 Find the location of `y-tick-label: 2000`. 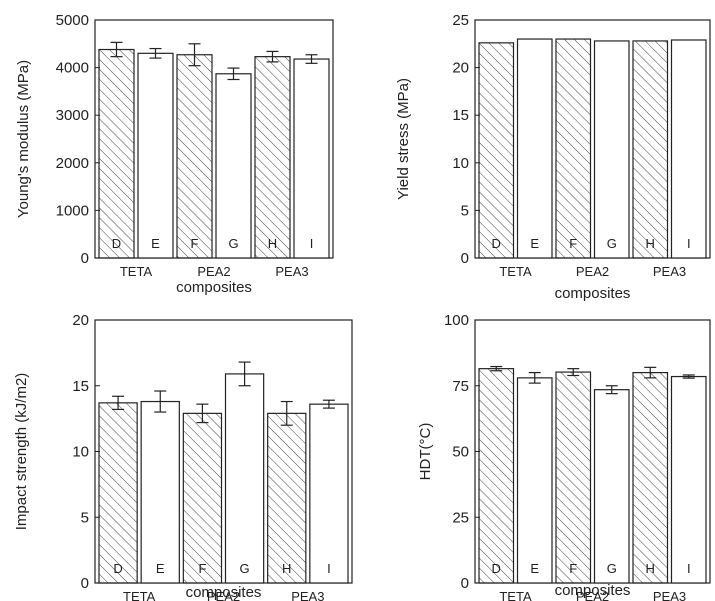

y-tick-label: 2000 is located at coordinates (72, 163).